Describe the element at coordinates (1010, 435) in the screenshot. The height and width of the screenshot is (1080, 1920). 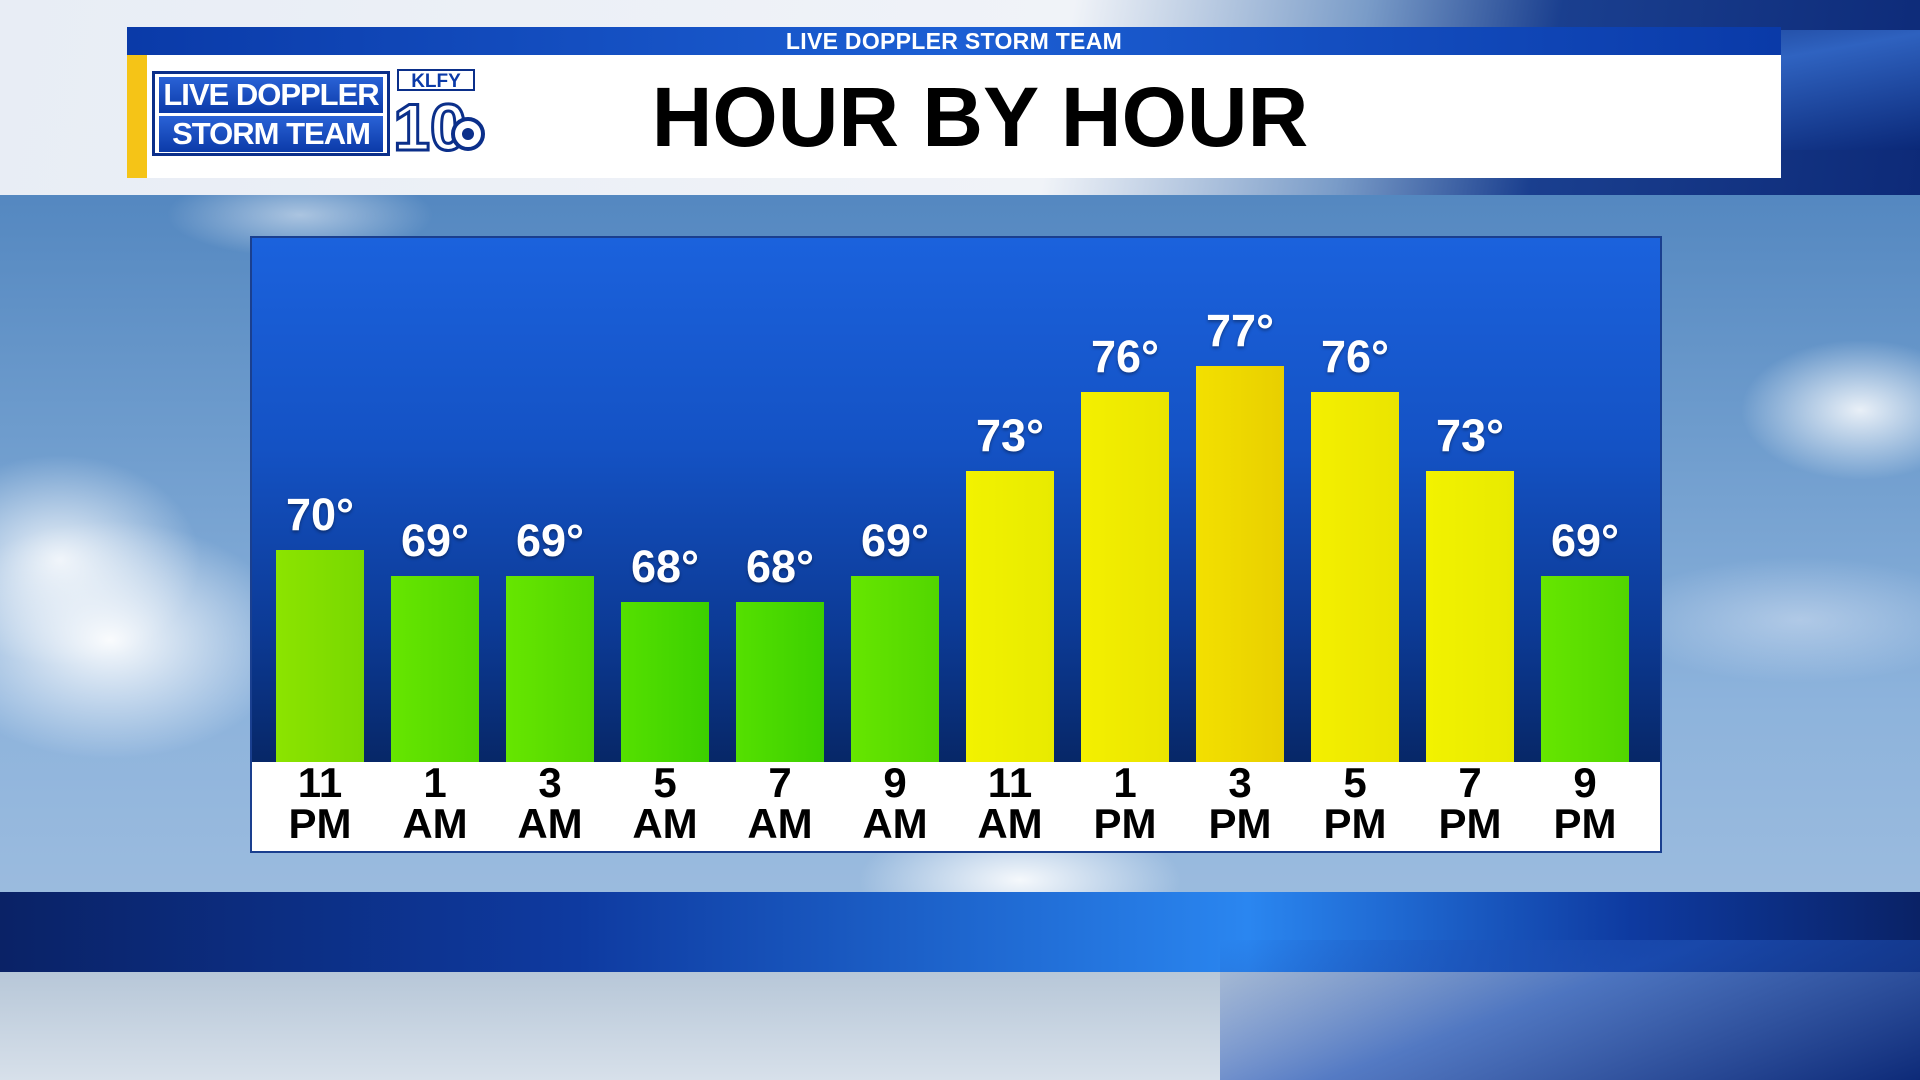
I see `bar-value-label-6: 73°` at that location.